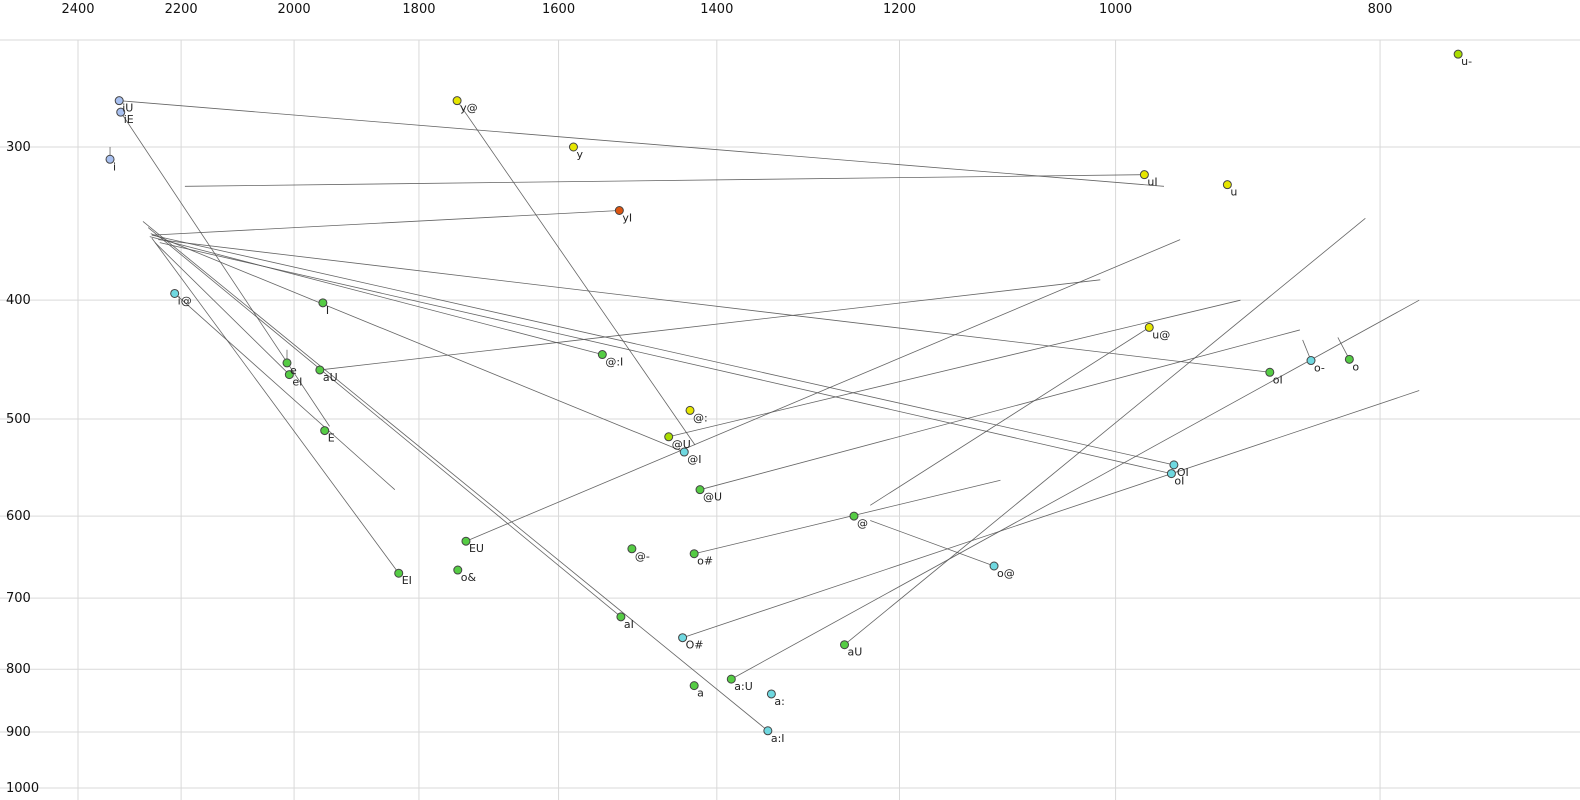 The image size is (1580, 800). What do you see at coordinates (778, 738) in the screenshot?
I see `point-label: a:I` at bounding box center [778, 738].